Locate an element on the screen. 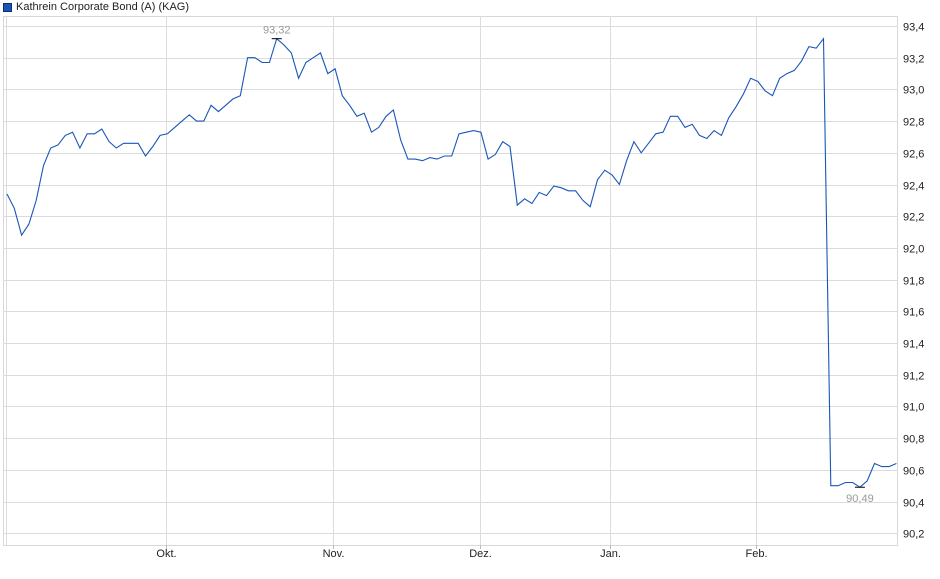  x-tick-label: Jan. is located at coordinates (610, 554).